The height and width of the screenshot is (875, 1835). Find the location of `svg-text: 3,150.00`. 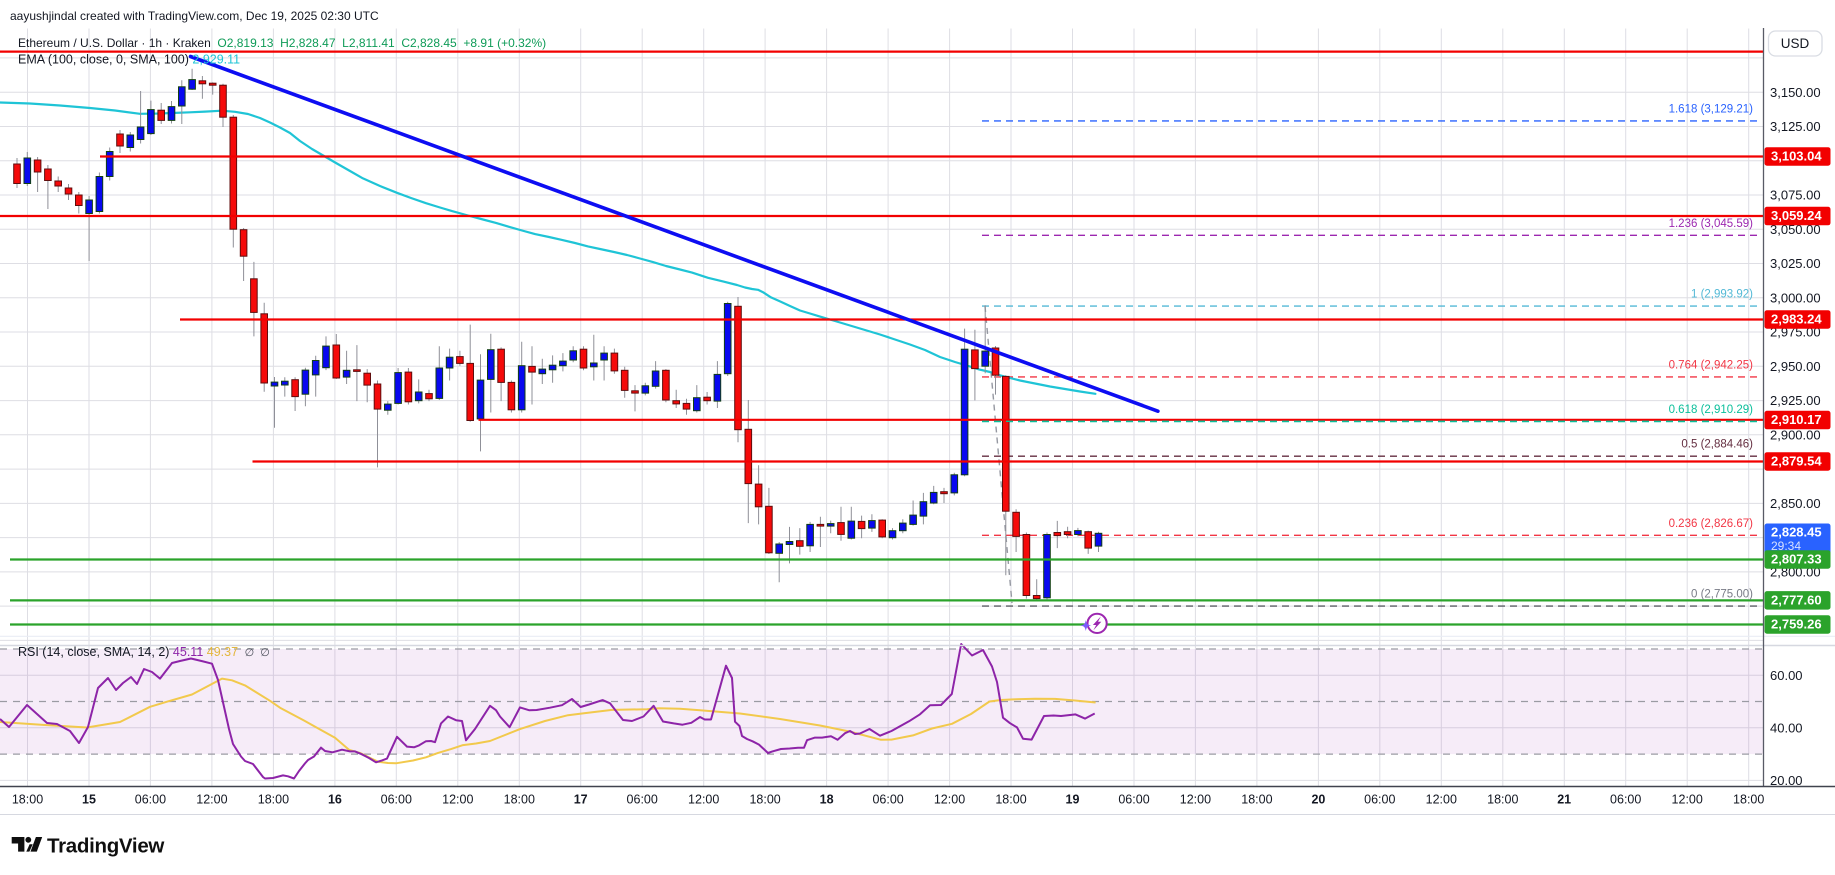

svg-text: 3,150.00 is located at coordinates (1795, 92).